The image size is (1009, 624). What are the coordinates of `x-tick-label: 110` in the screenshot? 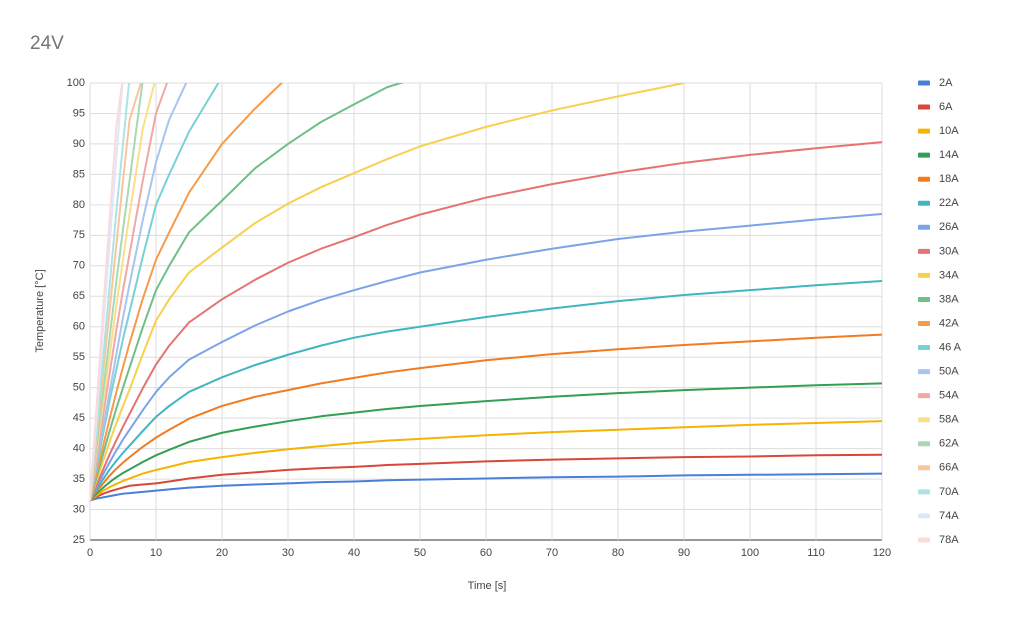 It's located at (816, 553).